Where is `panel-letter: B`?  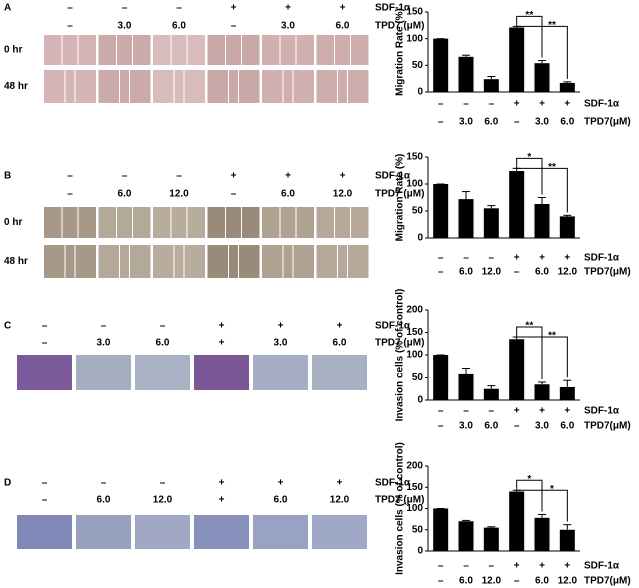
panel-letter: B is located at coordinates (7, 176).